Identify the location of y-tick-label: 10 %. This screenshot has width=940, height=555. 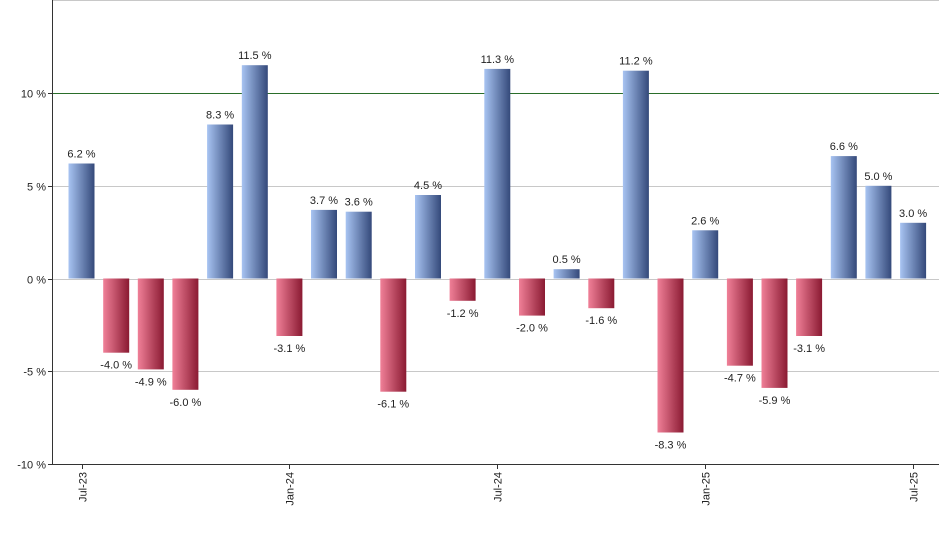
(33, 95).